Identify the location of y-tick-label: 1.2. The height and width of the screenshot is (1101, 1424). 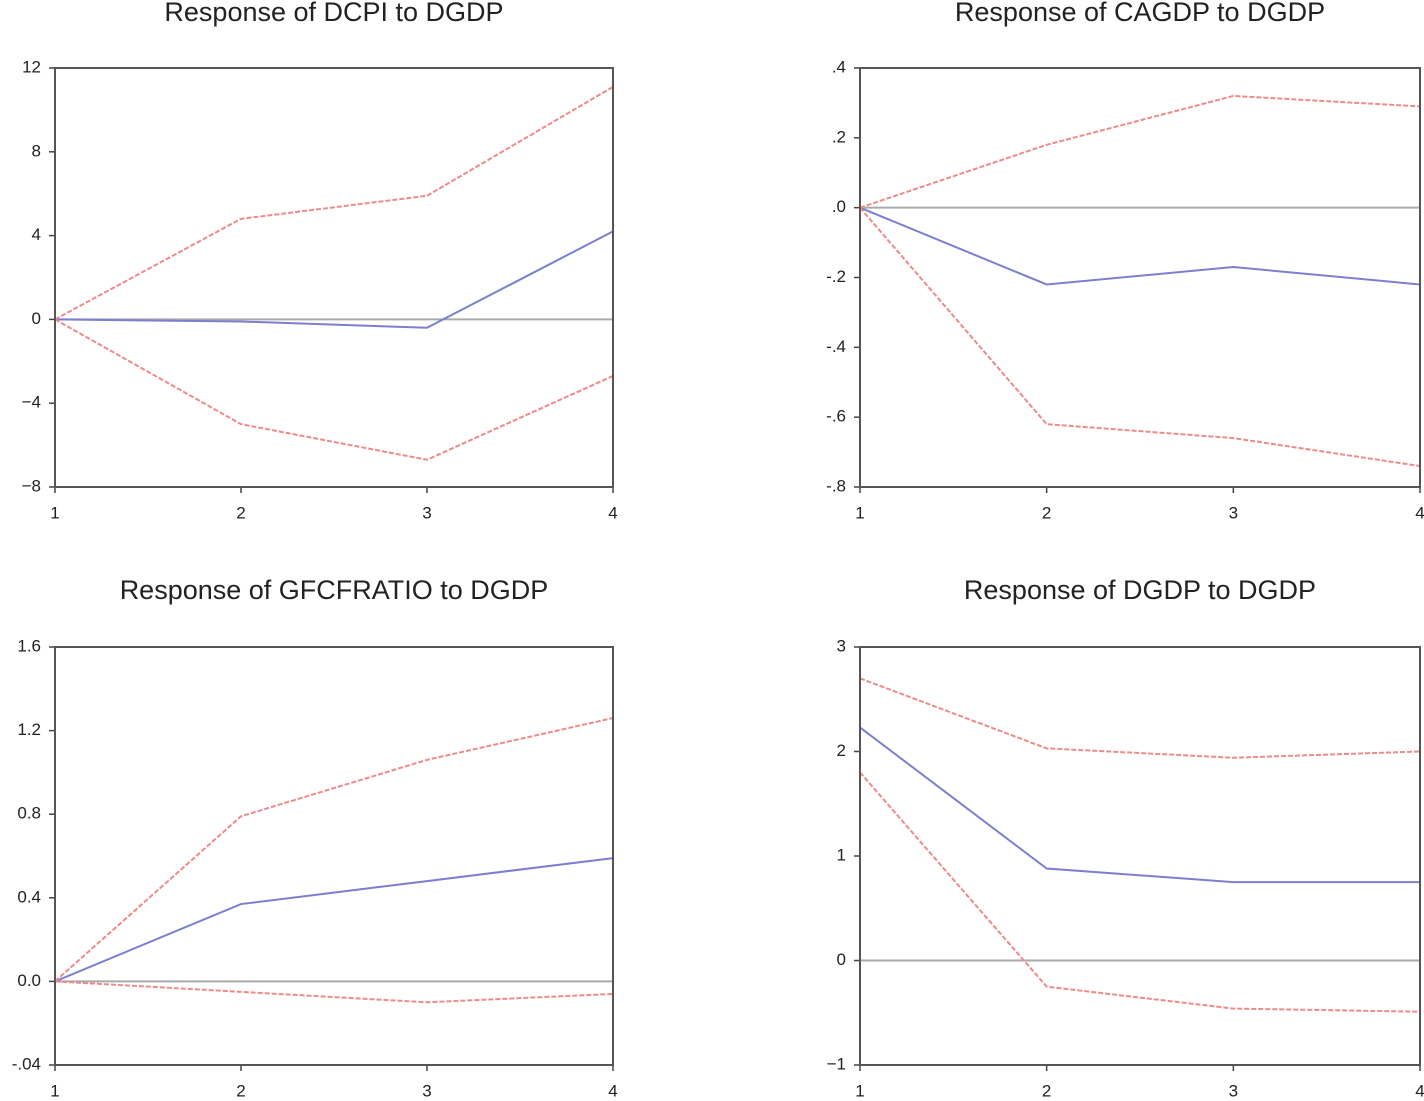
(29, 729).